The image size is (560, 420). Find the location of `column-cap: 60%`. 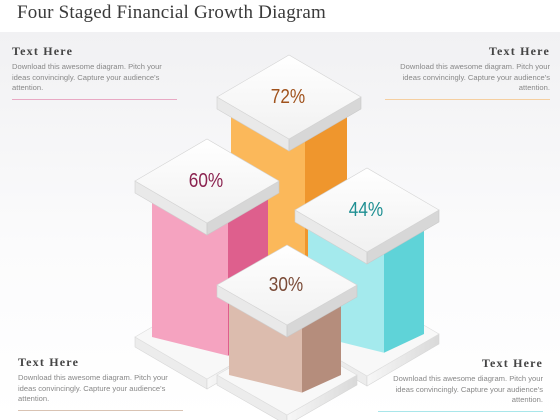

column-cap: 60% is located at coordinates (207, 187).